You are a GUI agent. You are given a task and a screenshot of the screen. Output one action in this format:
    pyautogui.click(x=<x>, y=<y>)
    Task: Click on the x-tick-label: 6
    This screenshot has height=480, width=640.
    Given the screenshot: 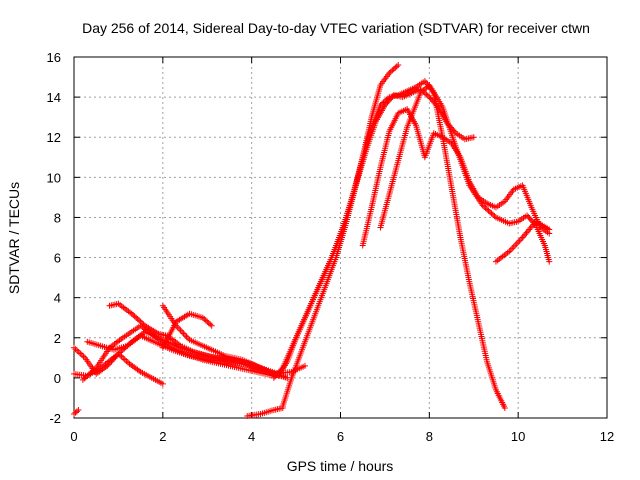 What is the action you would take?
    pyautogui.click(x=340, y=436)
    